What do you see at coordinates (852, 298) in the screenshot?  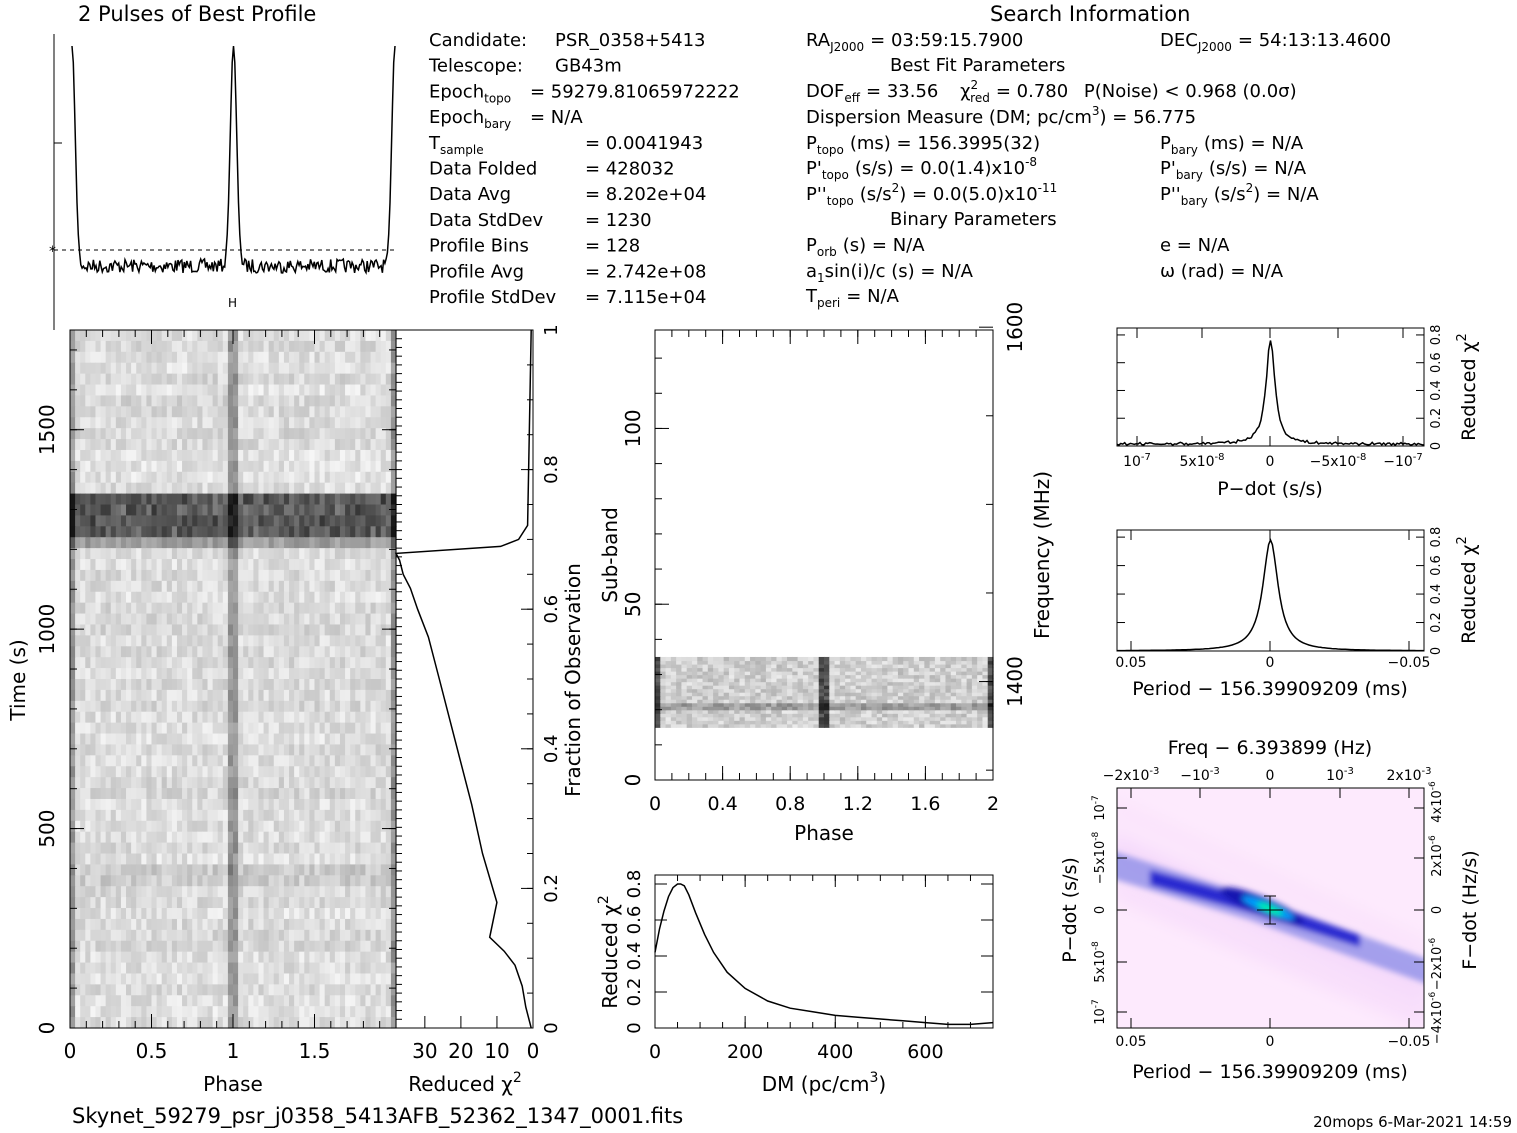 I see `tperi-line: Tperi = N/A` at bounding box center [852, 298].